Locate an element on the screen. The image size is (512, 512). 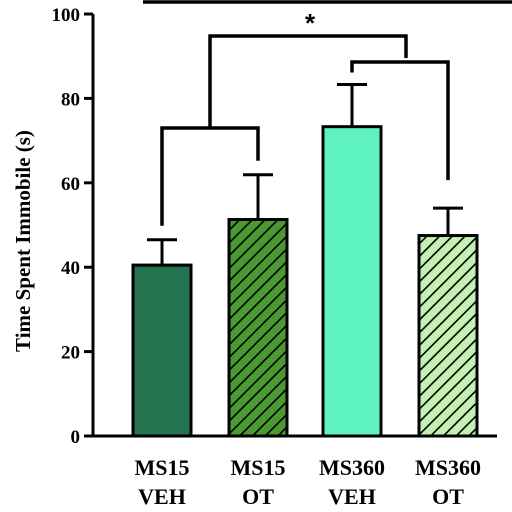
bracket-ms360 is located at coordinates (400, 120).